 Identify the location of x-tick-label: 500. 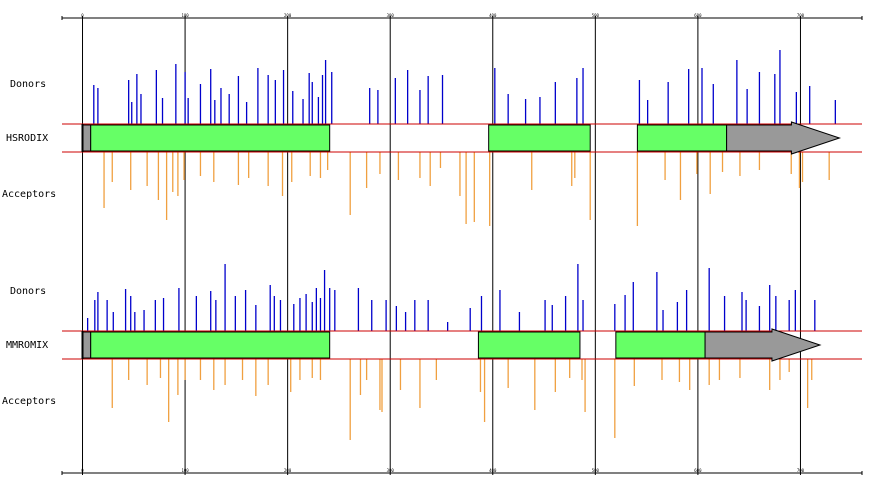
(596, 15).